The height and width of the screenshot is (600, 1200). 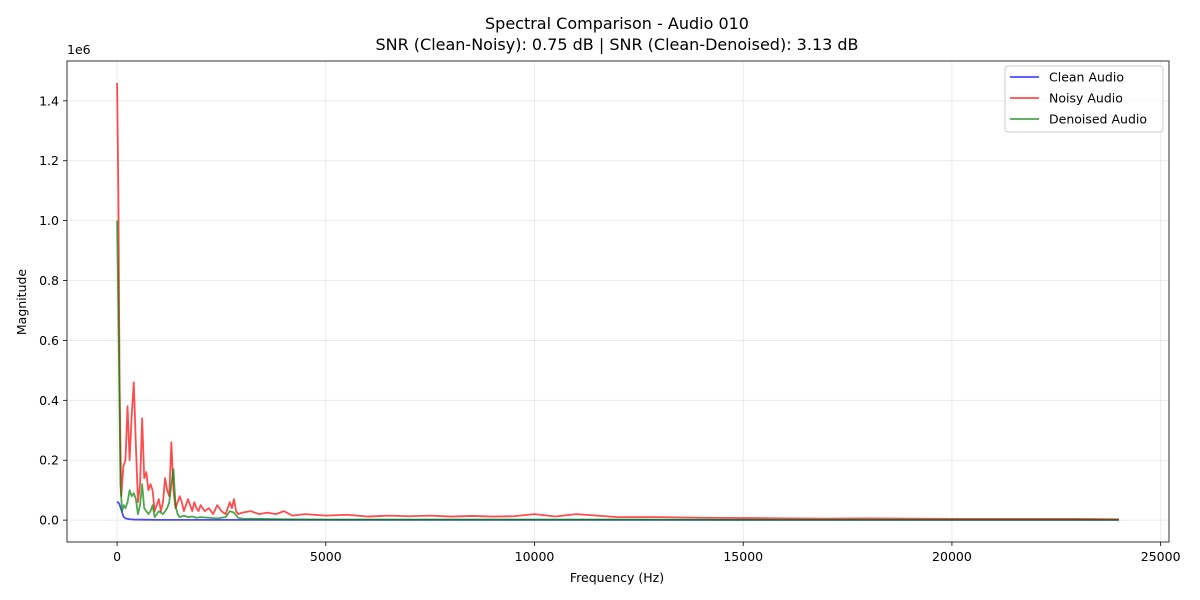 I want to click on x-tick-label: 25000, so click(x=1161, y=556).